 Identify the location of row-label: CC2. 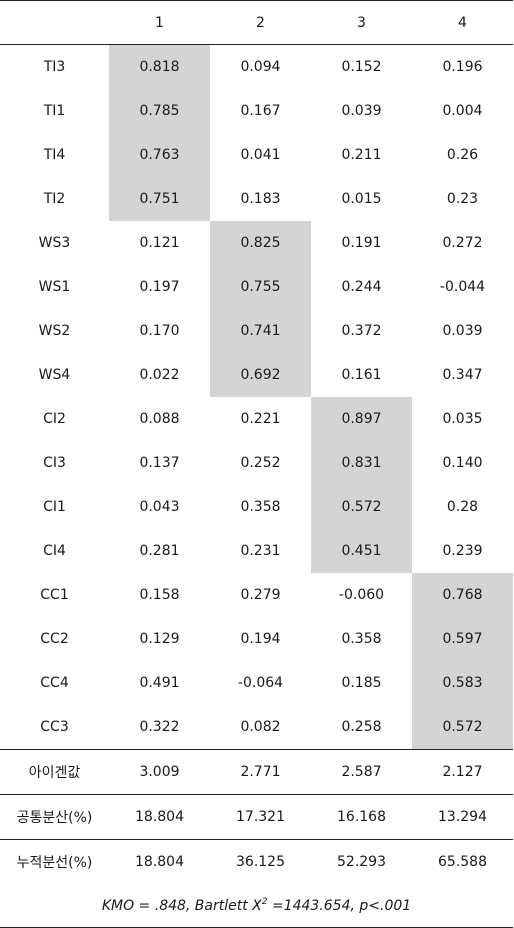
(54, 639).